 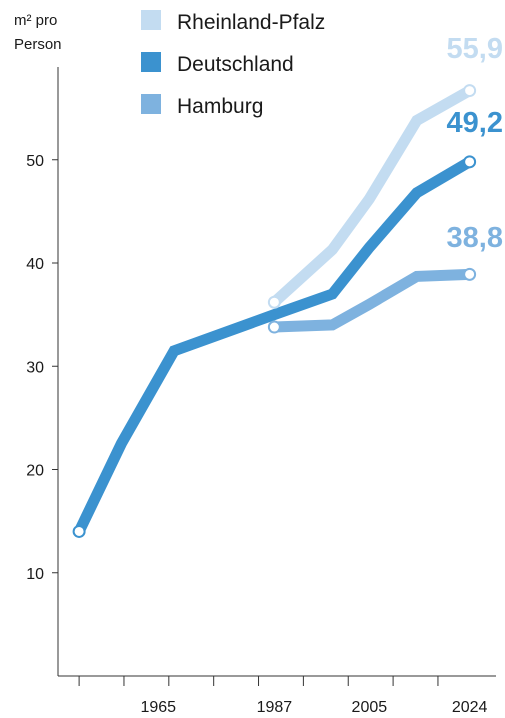 What do you see at coordinates (38, 44) in the screenshot?
I see `y-axis-label-line-2: Person` at bounding box center [38, 44].